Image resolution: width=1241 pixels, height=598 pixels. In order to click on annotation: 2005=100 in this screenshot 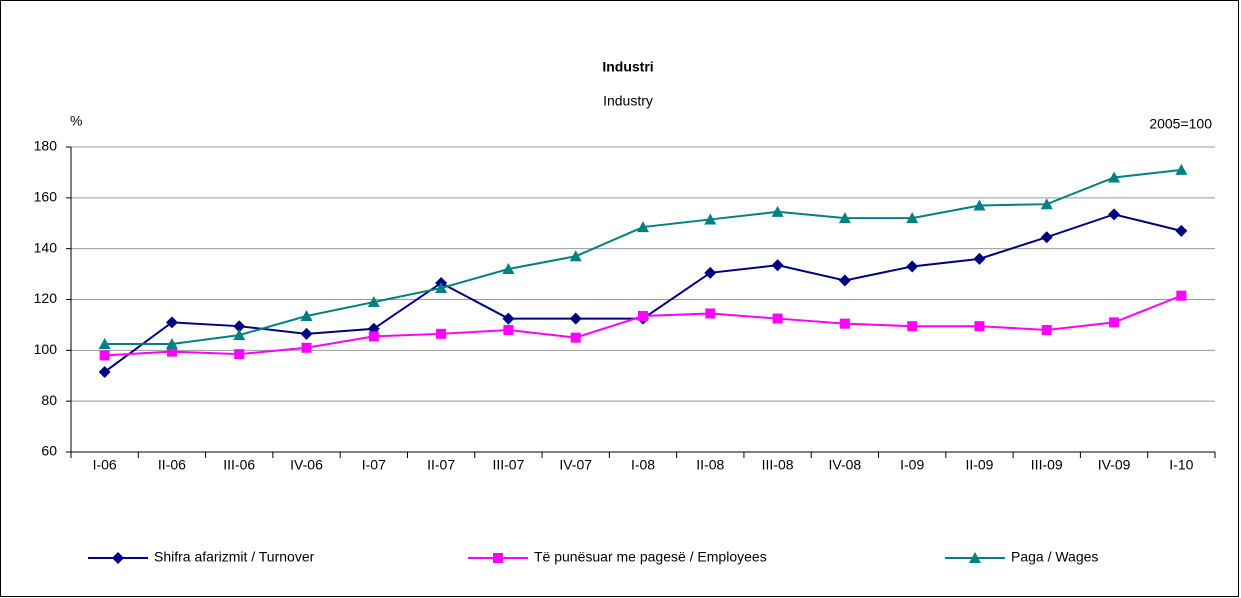, I will do `click(1180, 124)`.